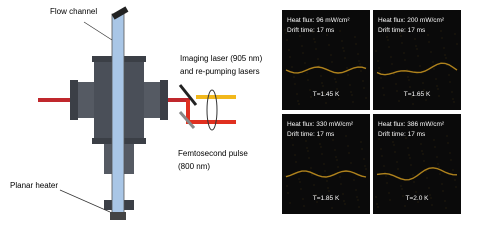 The width and height of the screenshot is (500, 242). I want to click on image-panel, so click(417, 60).